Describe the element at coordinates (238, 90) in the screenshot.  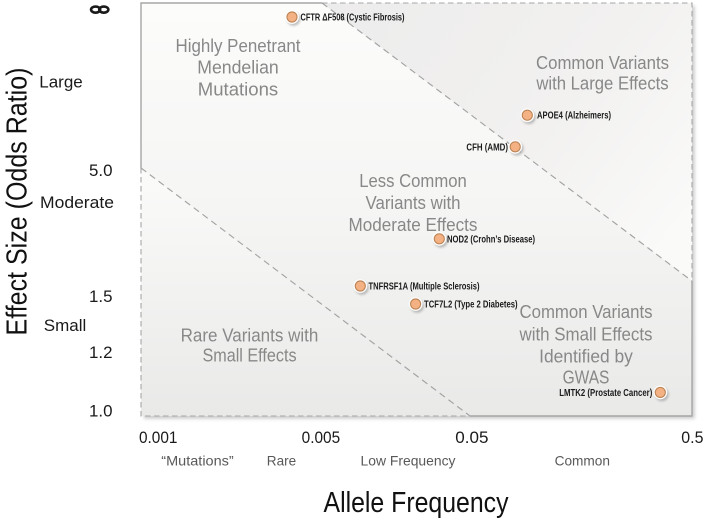
I see `svg-text: Mutations` at that location.